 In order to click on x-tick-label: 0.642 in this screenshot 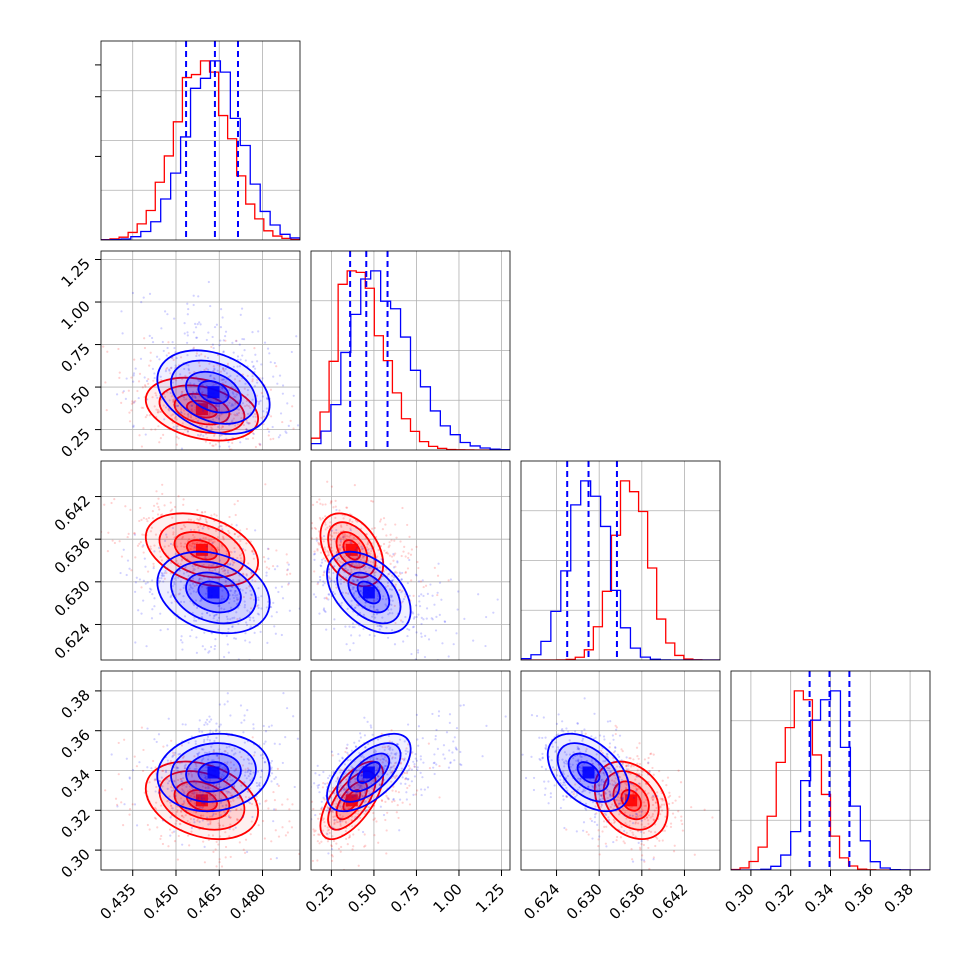, I will do `click(669, 901)`.